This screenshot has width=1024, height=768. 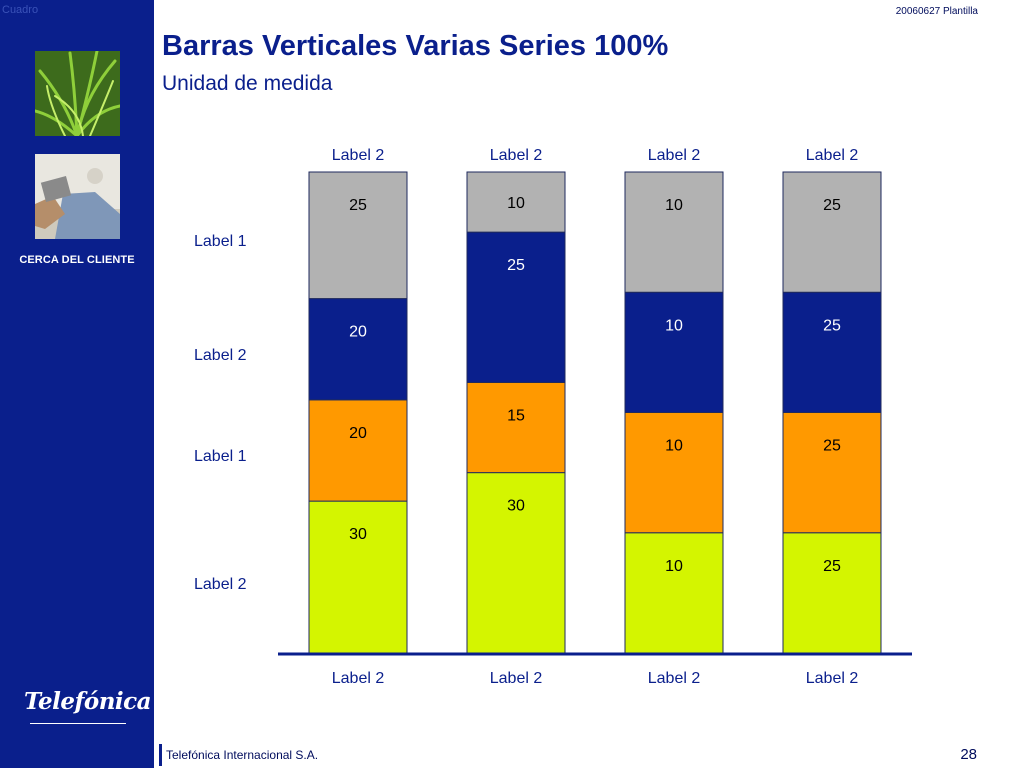 What do you see at coordinates (20, 10) in the screenshot?
I see `corner-mark: Cuadro` at bounding box center [20, 10].